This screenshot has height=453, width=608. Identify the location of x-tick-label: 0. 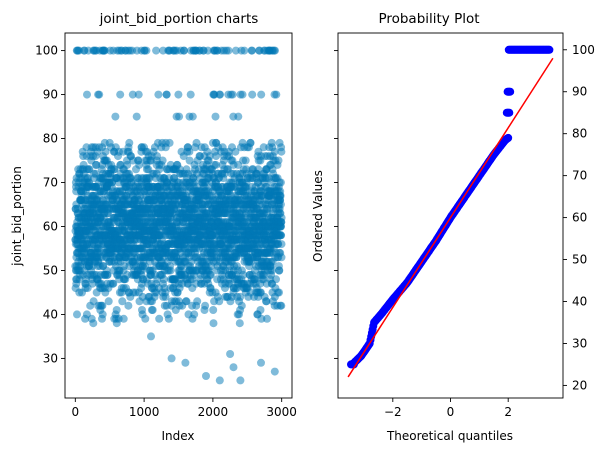
(75, 412).